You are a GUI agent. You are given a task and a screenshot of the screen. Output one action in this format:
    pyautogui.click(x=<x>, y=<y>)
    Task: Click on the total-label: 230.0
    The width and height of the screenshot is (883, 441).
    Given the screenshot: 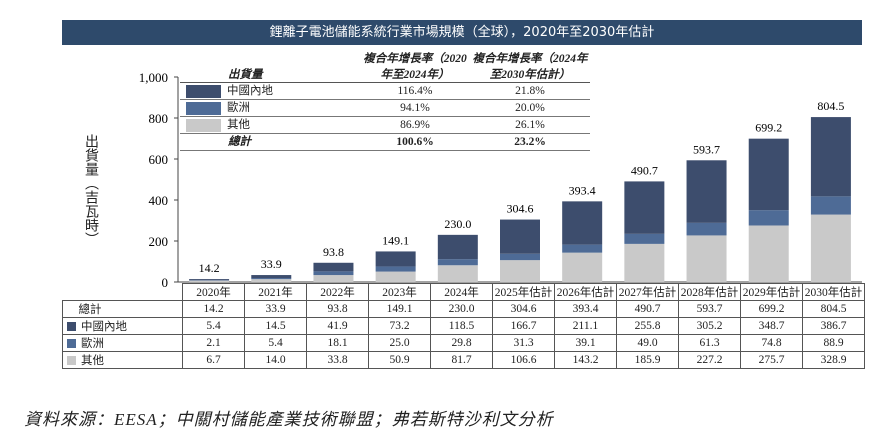 What is the action you would take?
    pyautogui.click(x=457, y=224)
    